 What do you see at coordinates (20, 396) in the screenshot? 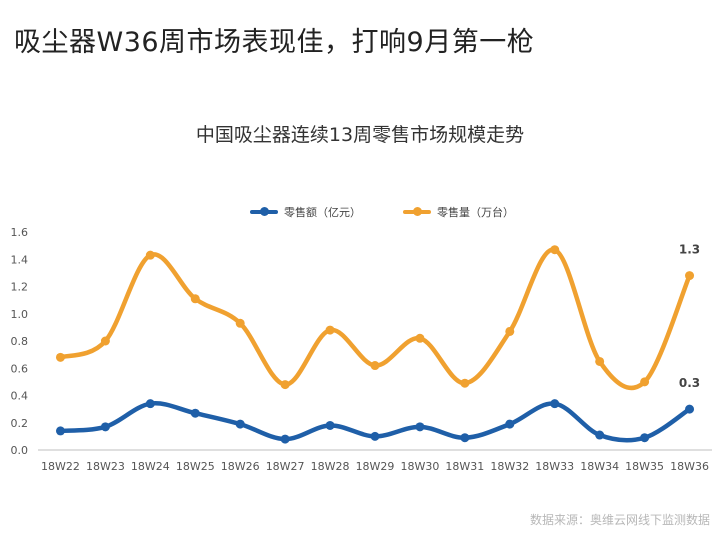
I see `y-tick-label: 0.4` at bounding box center [20, 396].